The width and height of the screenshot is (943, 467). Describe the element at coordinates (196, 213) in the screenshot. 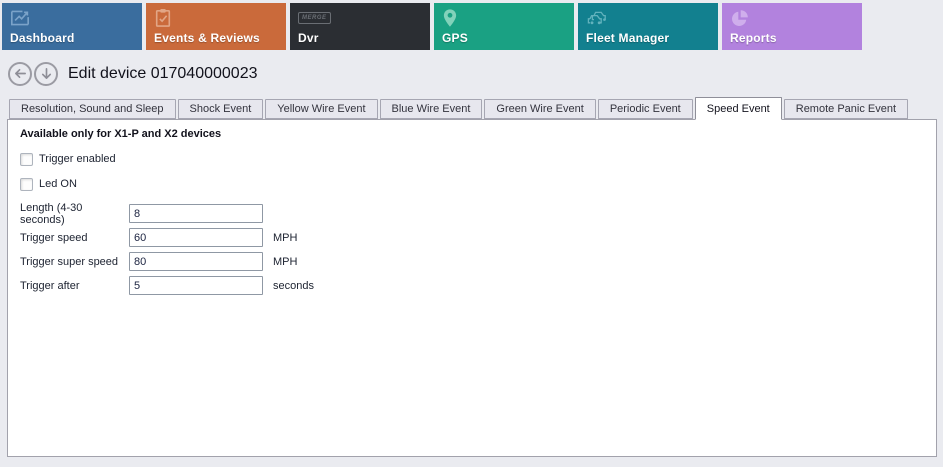

I see `length-input` at that location.